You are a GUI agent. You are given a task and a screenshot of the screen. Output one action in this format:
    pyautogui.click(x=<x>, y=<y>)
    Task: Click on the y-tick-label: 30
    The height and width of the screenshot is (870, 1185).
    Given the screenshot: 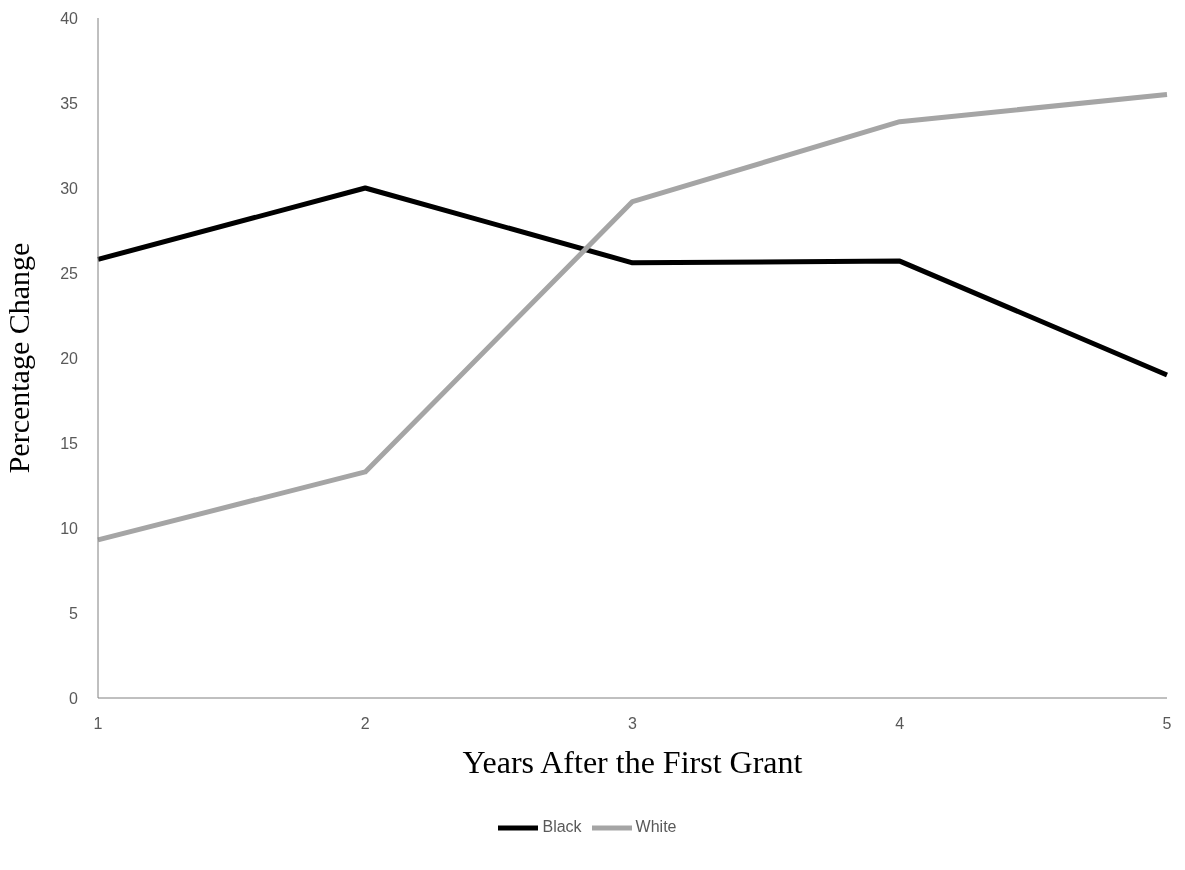 What is the action you would take?
    pyautogui.click(x=69, y=188)
    